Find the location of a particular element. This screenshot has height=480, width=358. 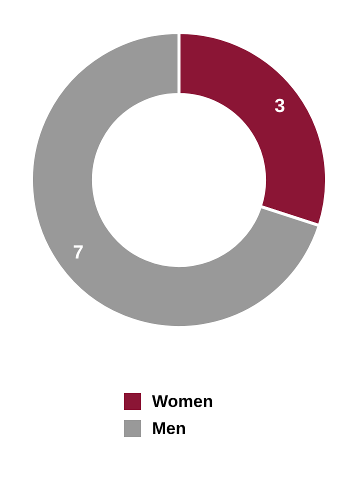

legend-label: Men is located at coordinates (169, 428).